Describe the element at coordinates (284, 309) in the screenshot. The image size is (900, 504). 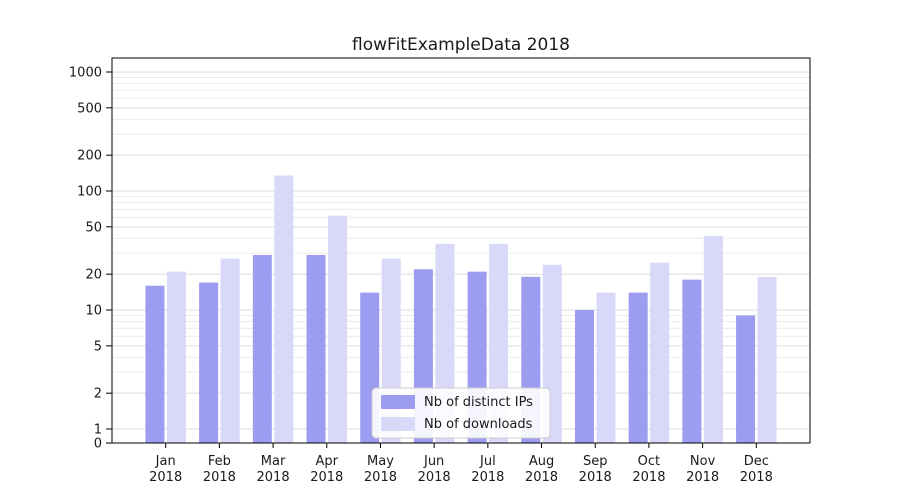
I see `bar-downloads-mar` at that location.